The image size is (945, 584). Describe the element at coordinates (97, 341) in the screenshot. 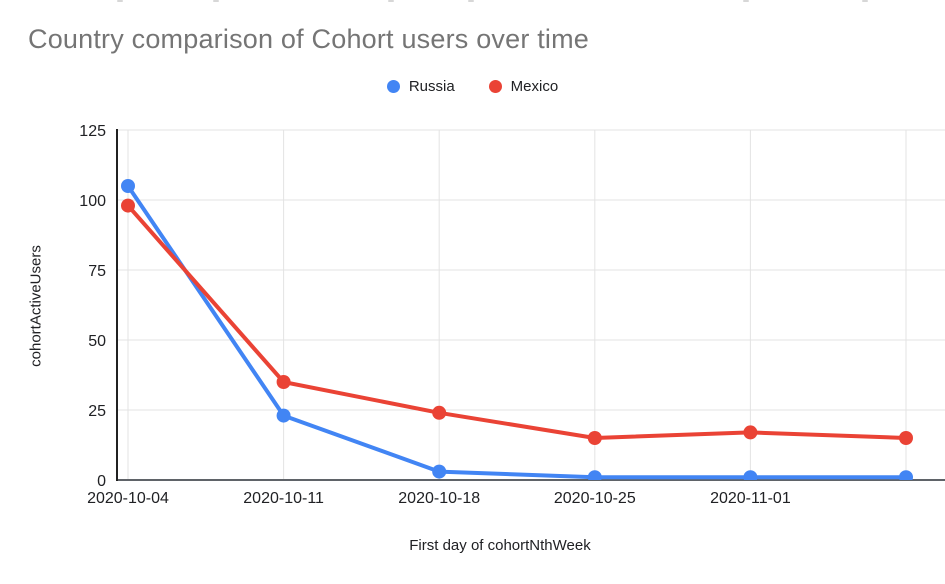

I see `y-tick-label: 50` at that location.